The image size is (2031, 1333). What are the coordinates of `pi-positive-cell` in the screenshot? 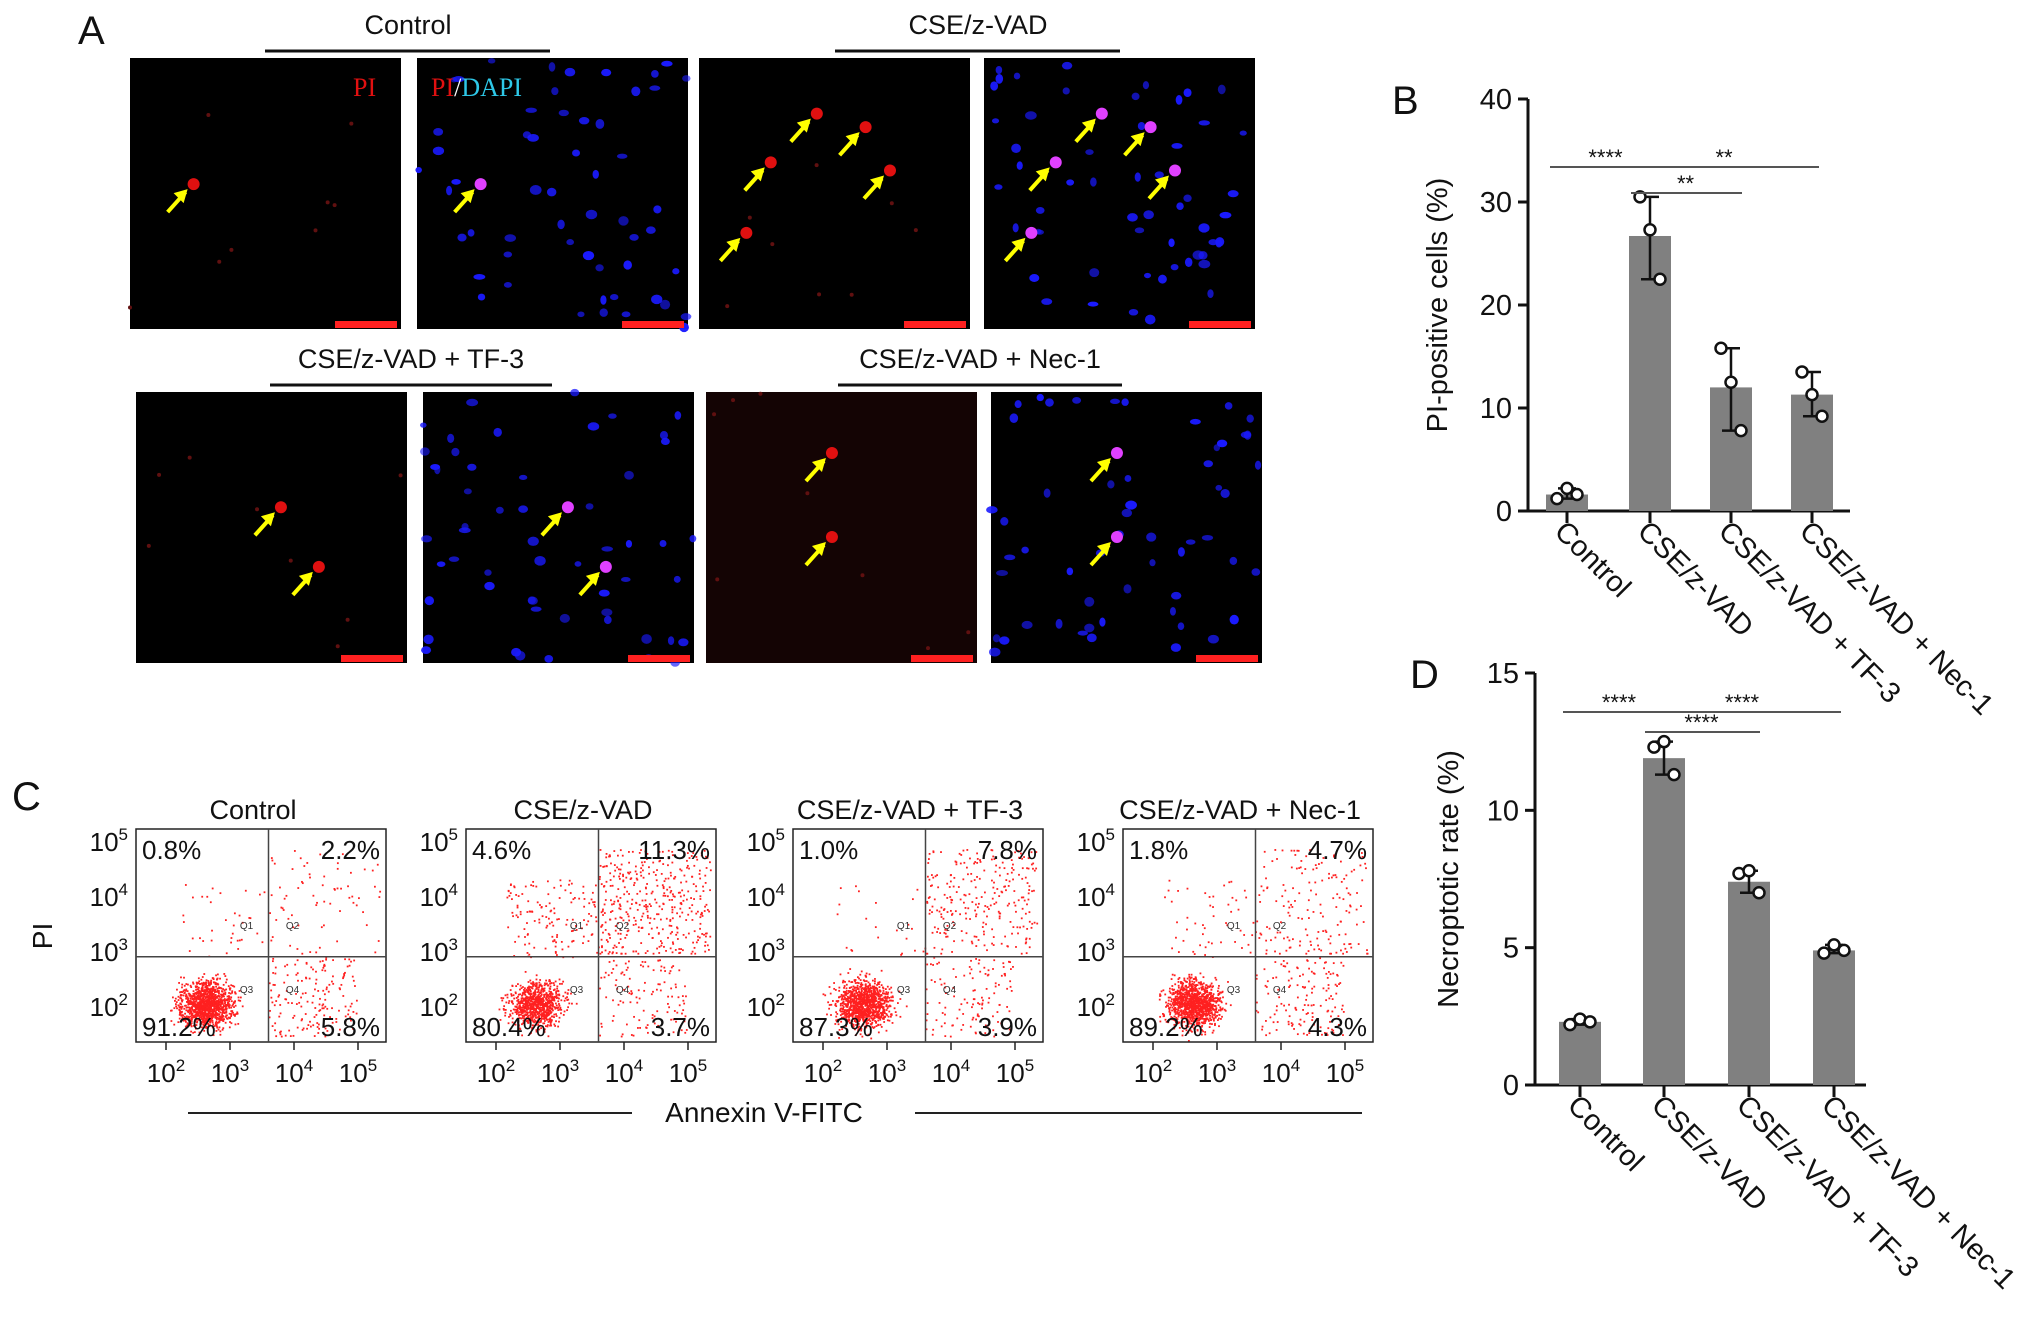 It's located at (831, 453).